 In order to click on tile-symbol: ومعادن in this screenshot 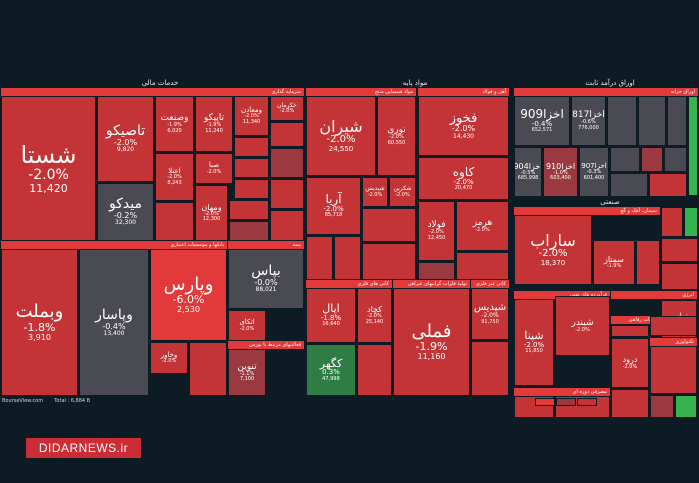, I will do `click(251, 110)`.